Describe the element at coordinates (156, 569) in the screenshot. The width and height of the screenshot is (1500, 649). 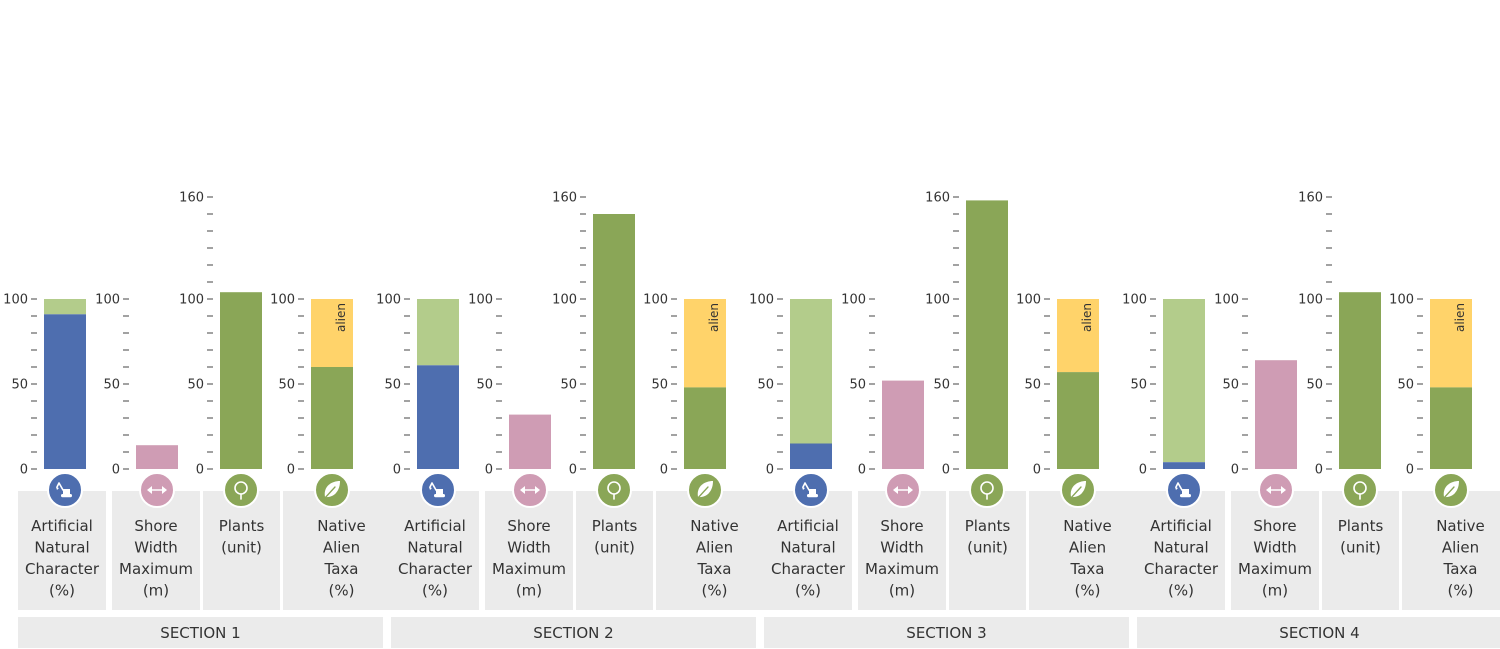
I see `metric-caption: Maximum` at that location.